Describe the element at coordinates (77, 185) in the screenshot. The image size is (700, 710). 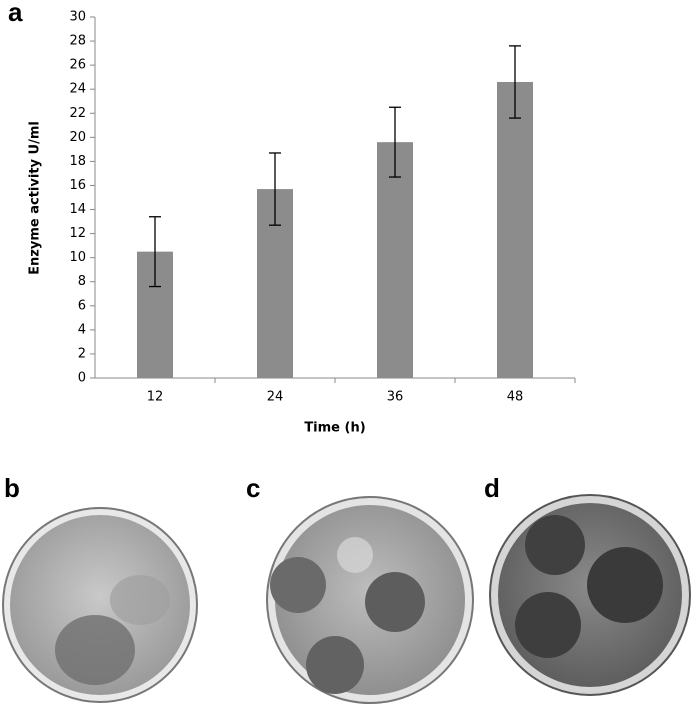
I see `y-tick-label: 16` at that location.